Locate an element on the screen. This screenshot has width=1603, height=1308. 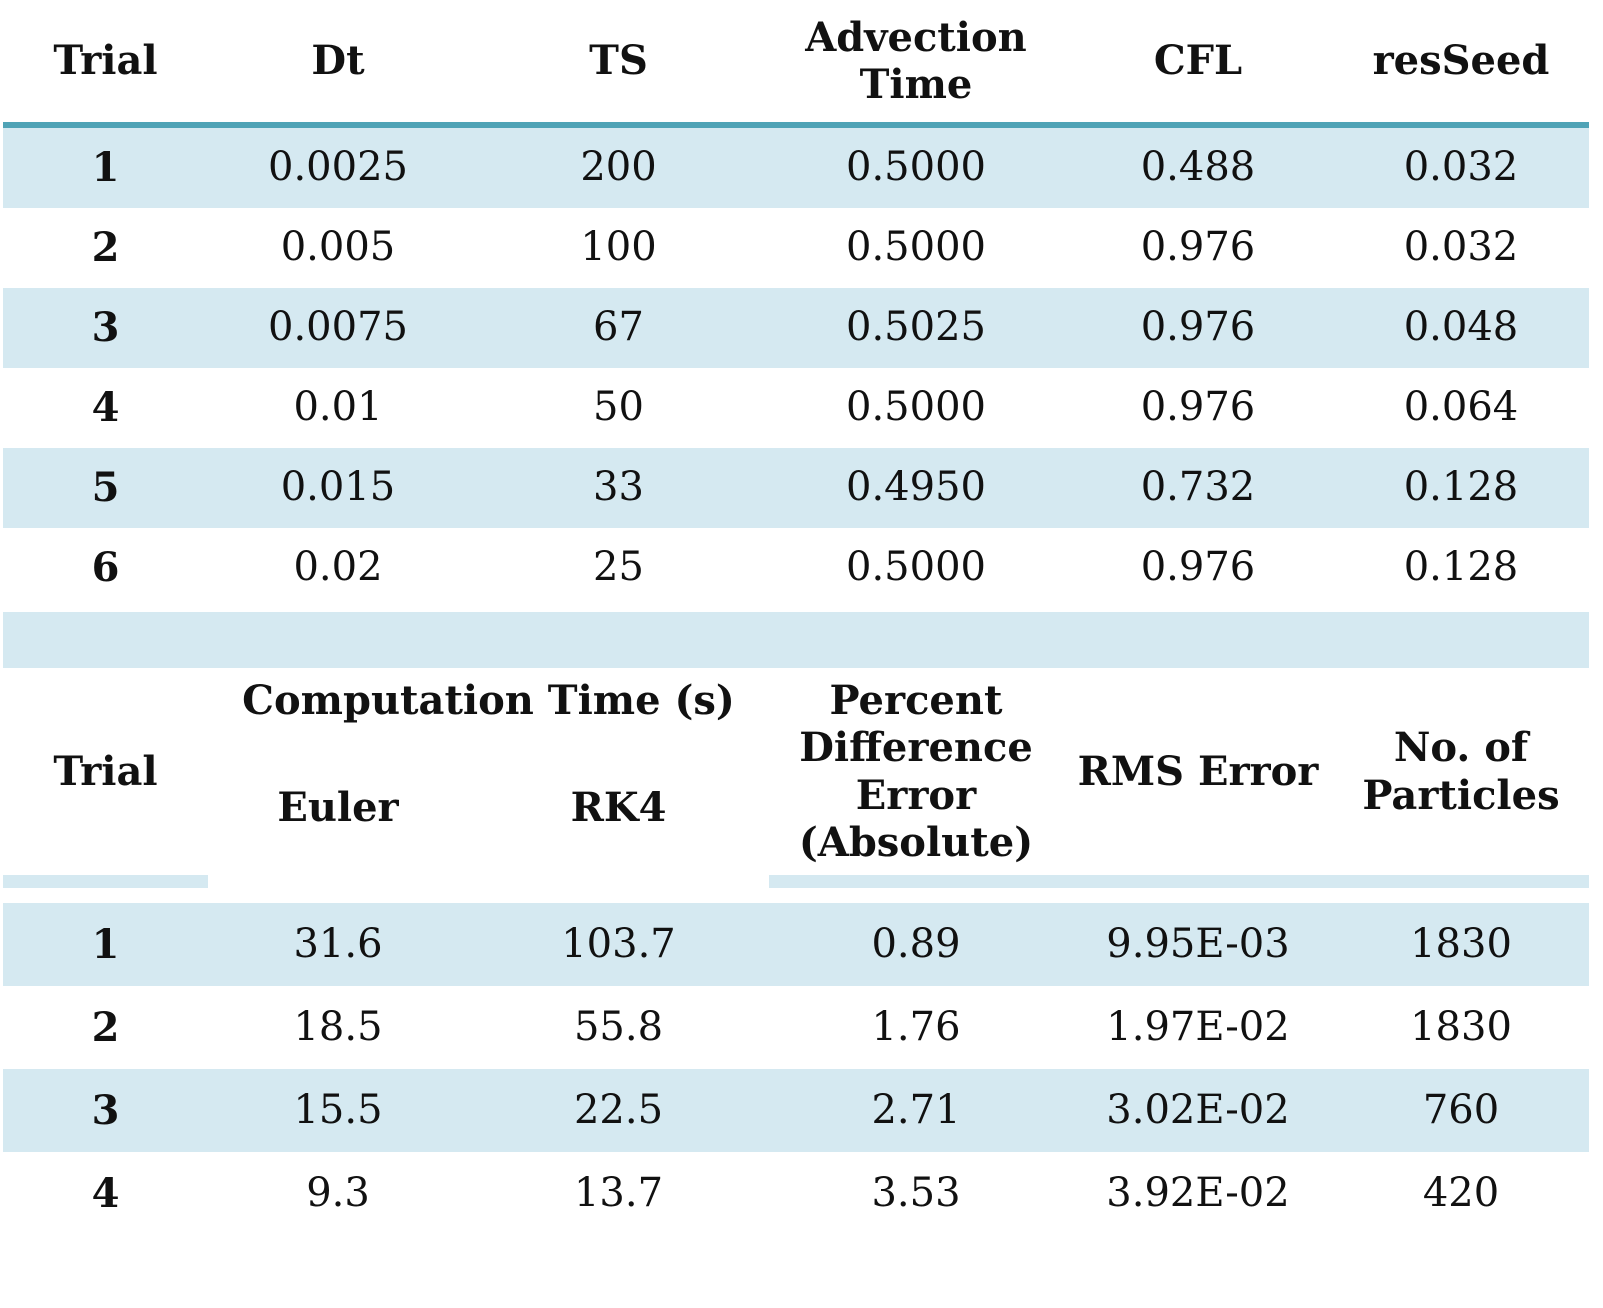
t1-header-advection-time: Advection Time is located at coordinates (916, 60).